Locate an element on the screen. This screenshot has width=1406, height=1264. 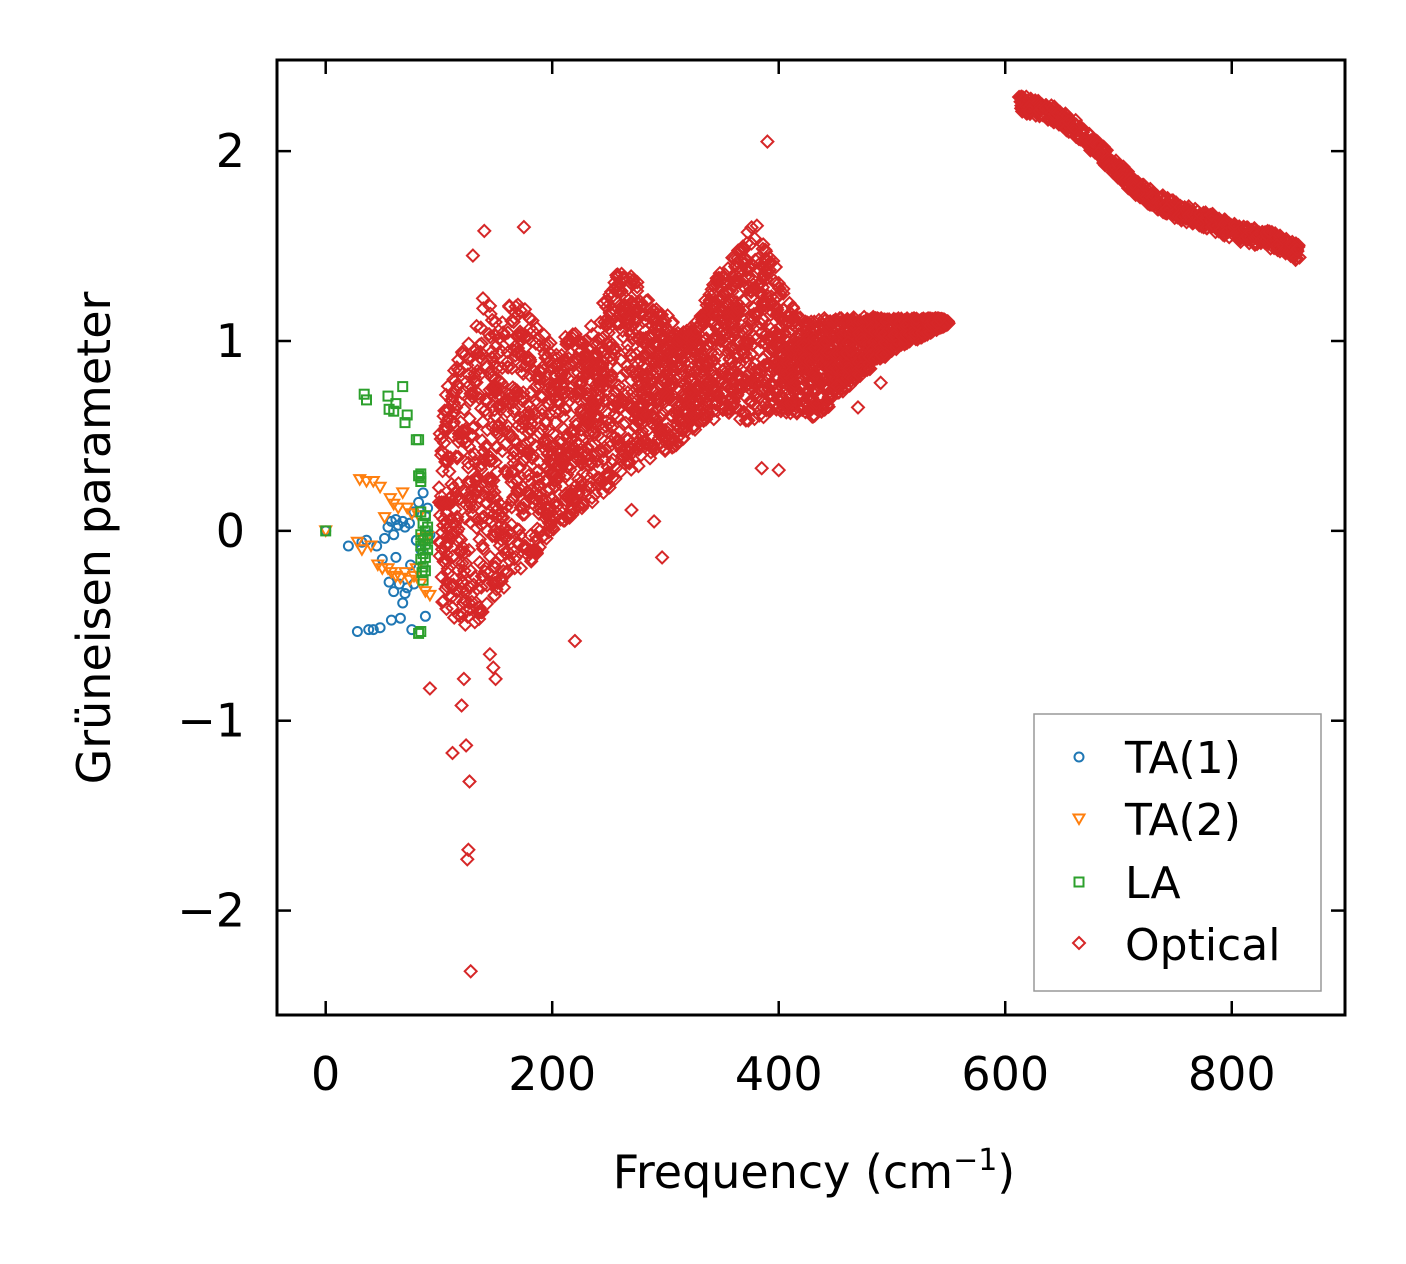
ta1-point is located at coordinates (357, 631).